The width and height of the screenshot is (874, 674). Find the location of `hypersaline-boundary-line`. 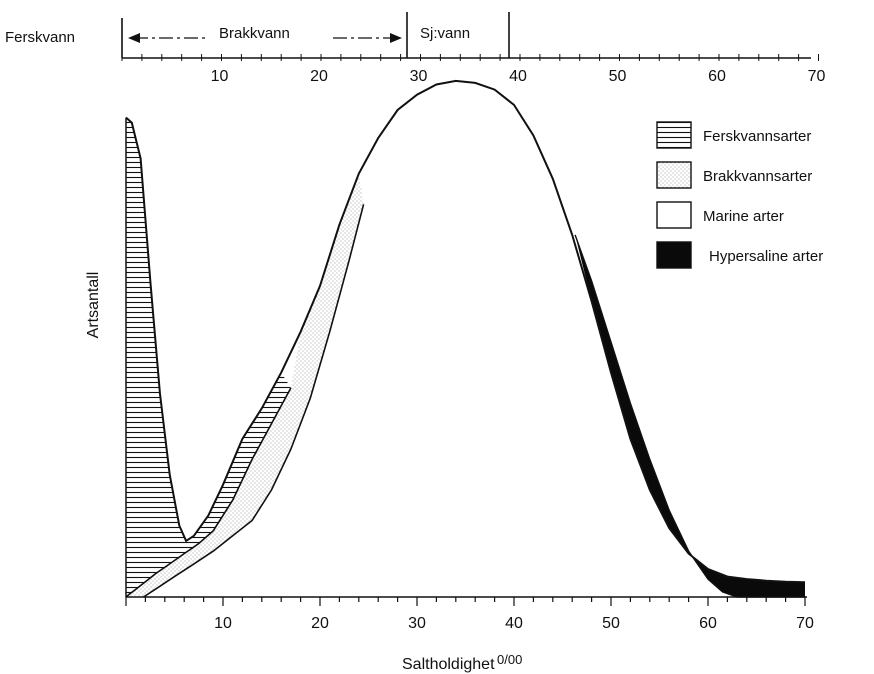

hypersaline-boundary-line is located at coordinates (689, 416).